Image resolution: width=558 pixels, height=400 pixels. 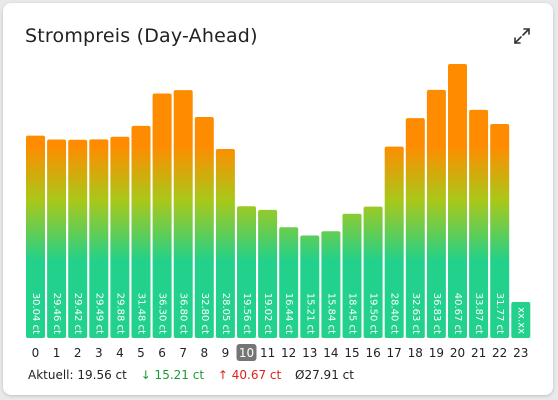 What do you see at coordinates (415, 353) in the screenshot?
I see `hour-tick-label: 18` at bounding box center [415, 353].